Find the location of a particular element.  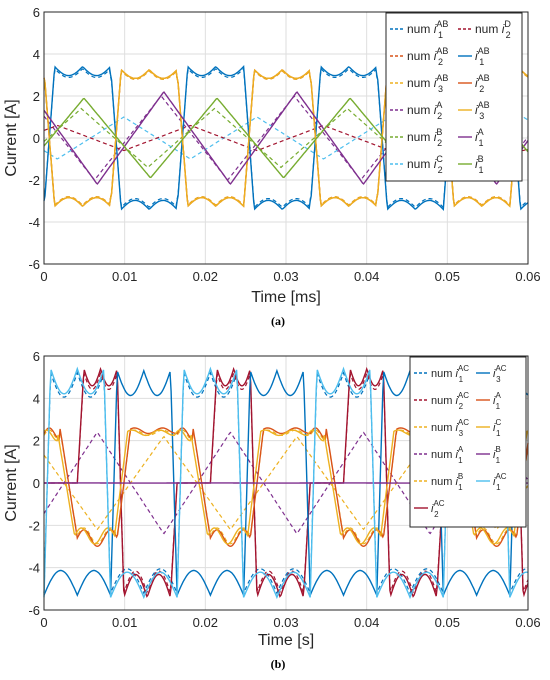

legend-item: num iC 2 is located at coordinates (416, 164).